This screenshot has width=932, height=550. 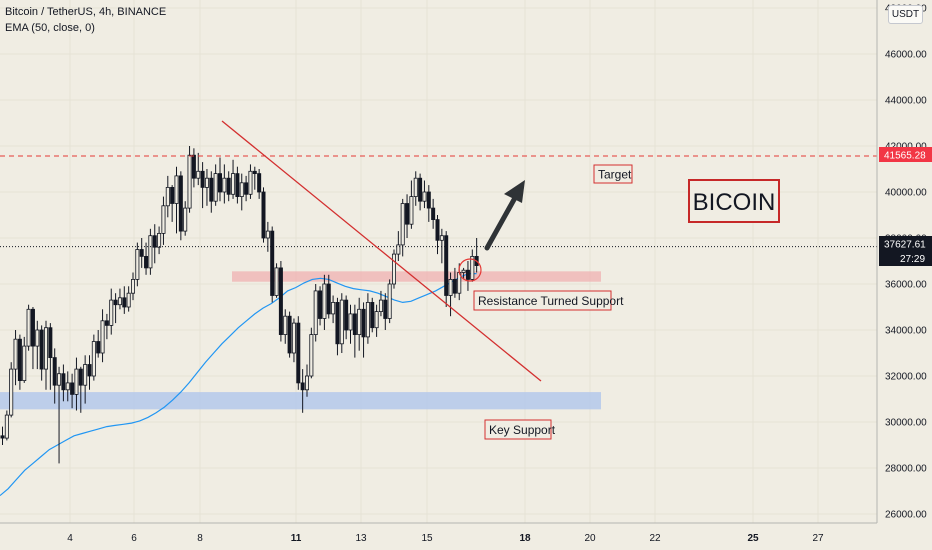 I want to click on y-tick-label: 30000.00, so click(x=906, y=423).